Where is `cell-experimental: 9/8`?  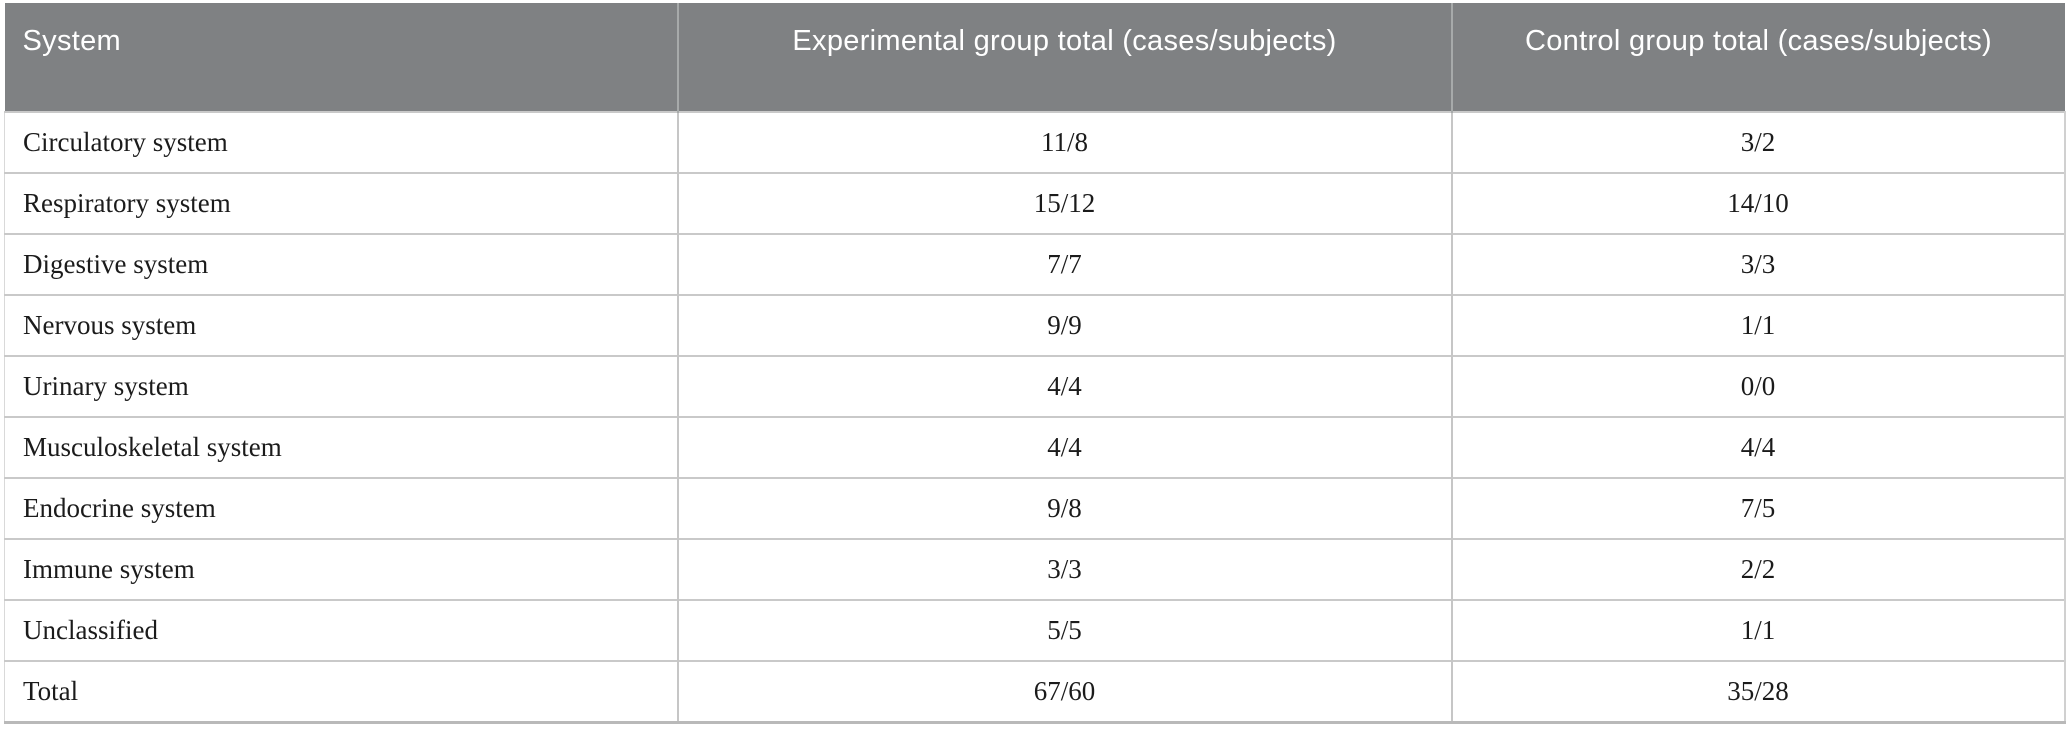 cell-experimental: 9/8 is located at coordinates (1064, 508).